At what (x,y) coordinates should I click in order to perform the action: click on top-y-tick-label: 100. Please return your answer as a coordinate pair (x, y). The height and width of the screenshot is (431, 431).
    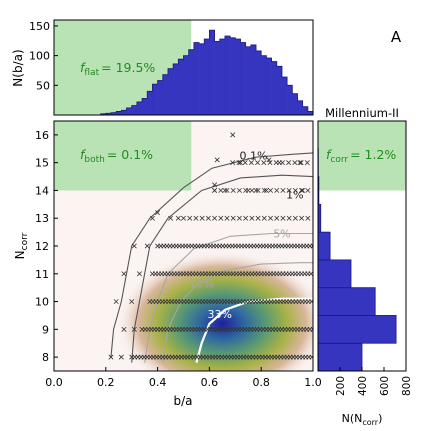
    Looking at the image, I should click on (39, 56).